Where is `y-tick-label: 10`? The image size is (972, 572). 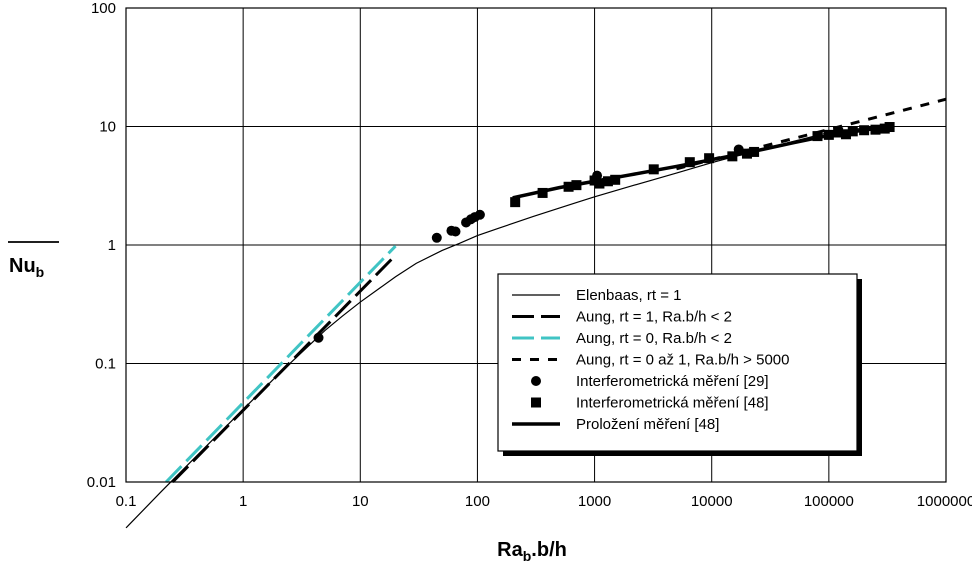
y-tick-label: 10 is located at coordinates (107, 127).